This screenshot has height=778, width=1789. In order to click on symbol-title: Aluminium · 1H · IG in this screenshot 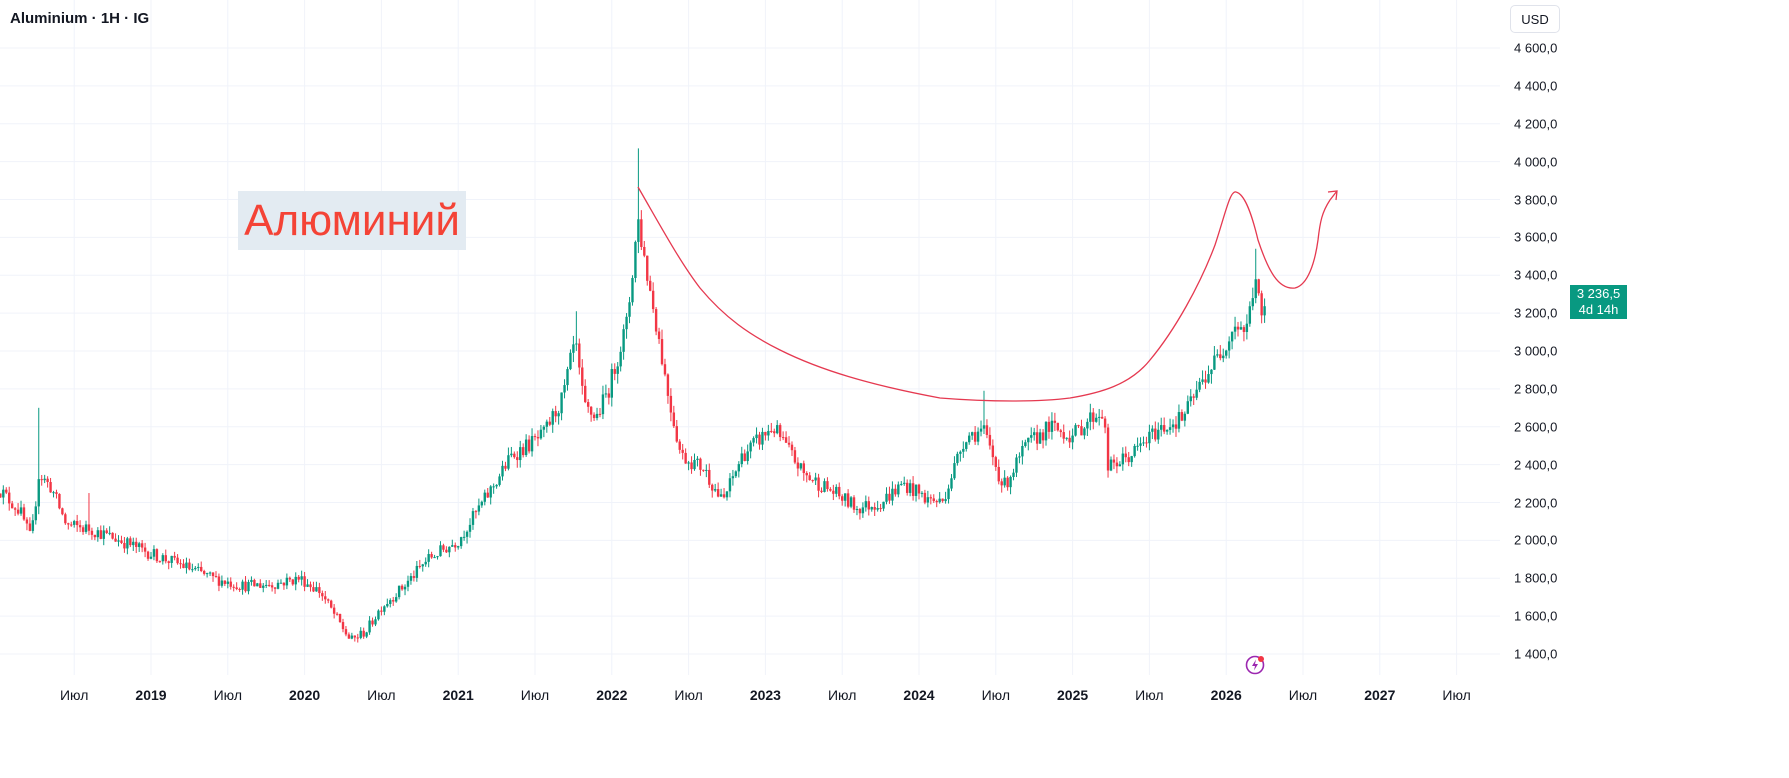, I will do `click(80, 18)`.